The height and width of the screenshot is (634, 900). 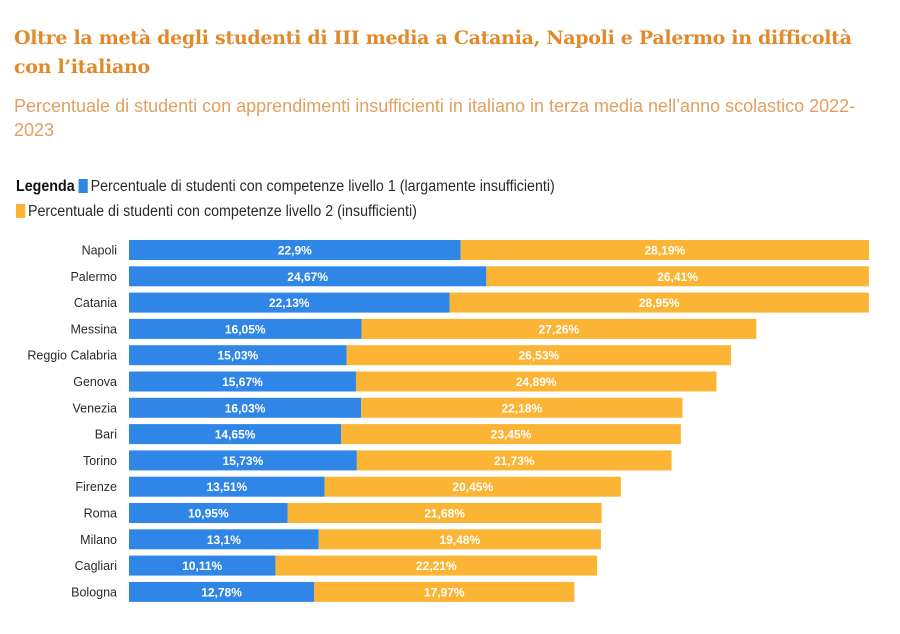 I want to click on data-label-level-1: 22,13%, so click(x=289, y=303).